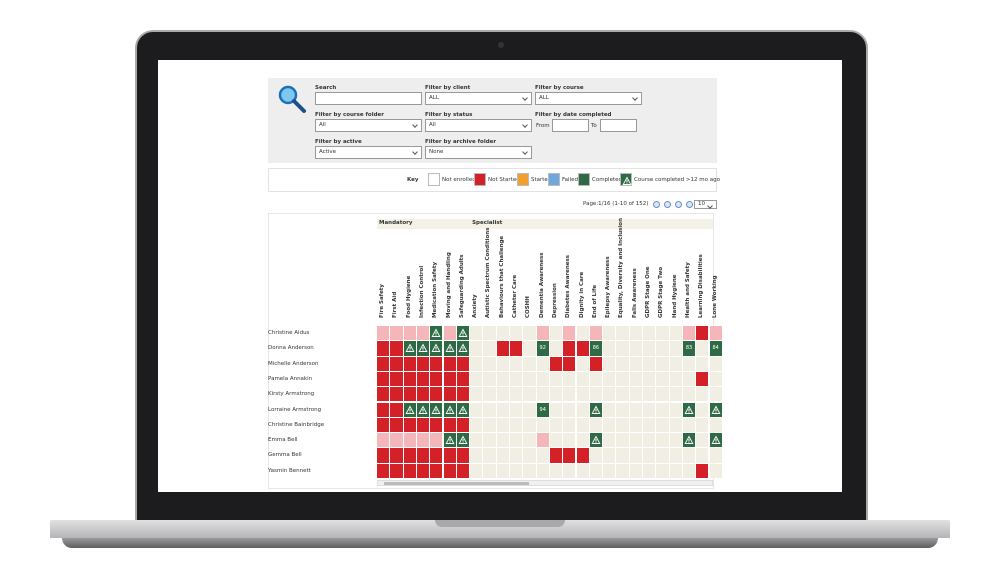 The image size is (1000, 581). What do you see at coordinates (596, 348) in the screenshot?
I see `course-cell: 86` at bounding box center [596, 348].